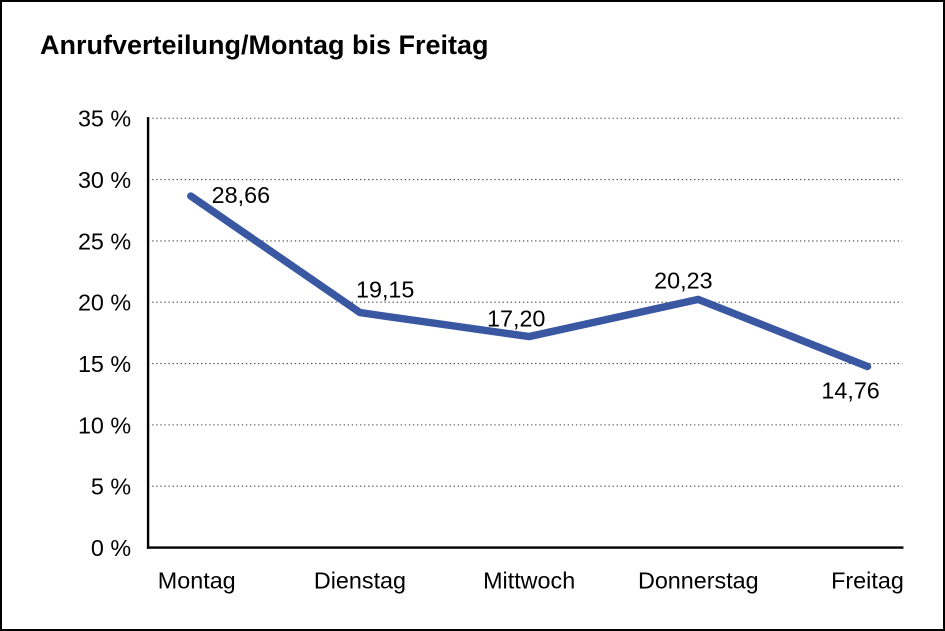 This screenshot has height=631, width=945. I want to click on y-tick-label: 5 %, so click(111, 487).